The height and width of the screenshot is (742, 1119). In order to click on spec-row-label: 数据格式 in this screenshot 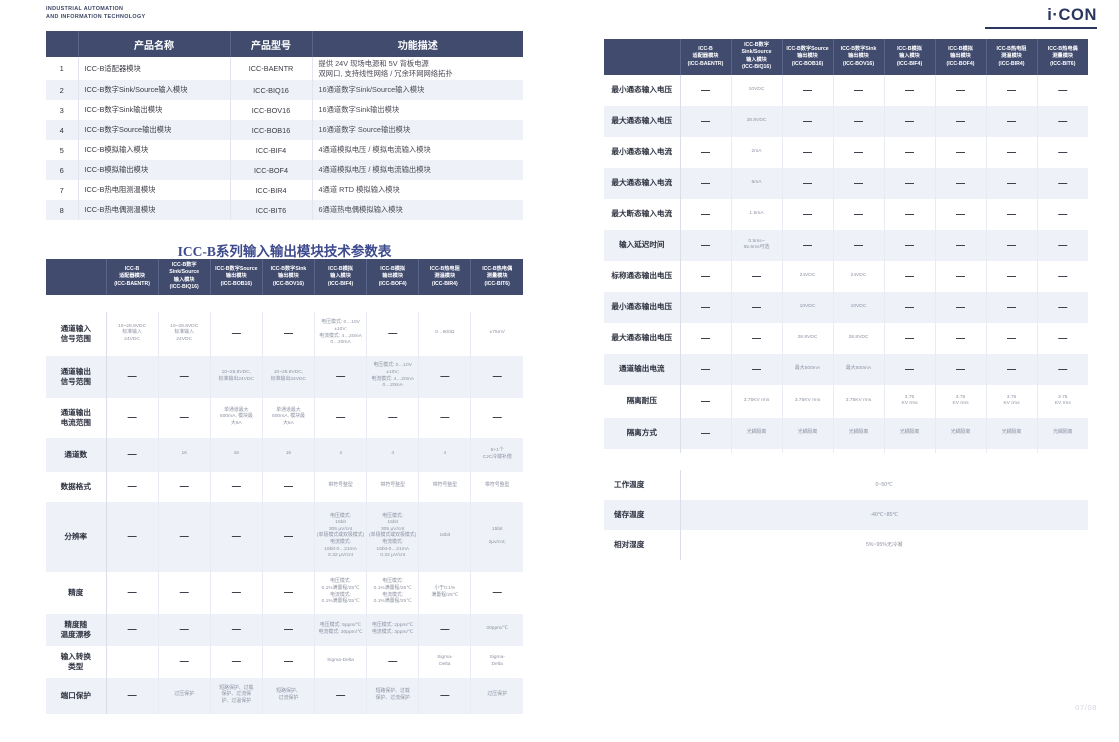, I will do `click(76, 486)`.